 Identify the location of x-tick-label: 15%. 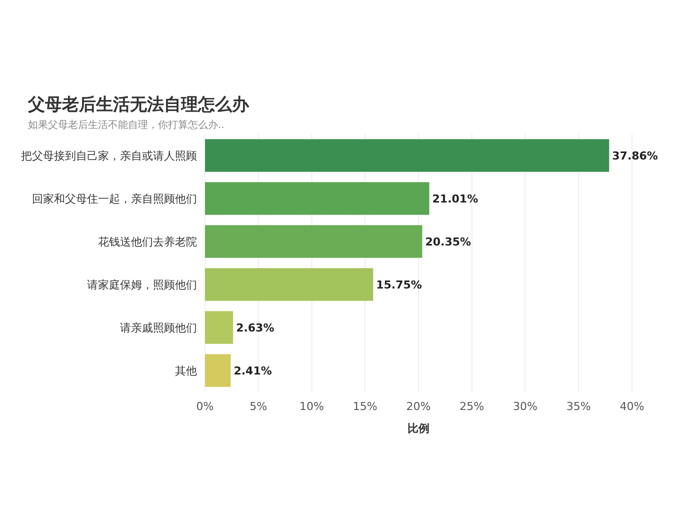
(365, 406).